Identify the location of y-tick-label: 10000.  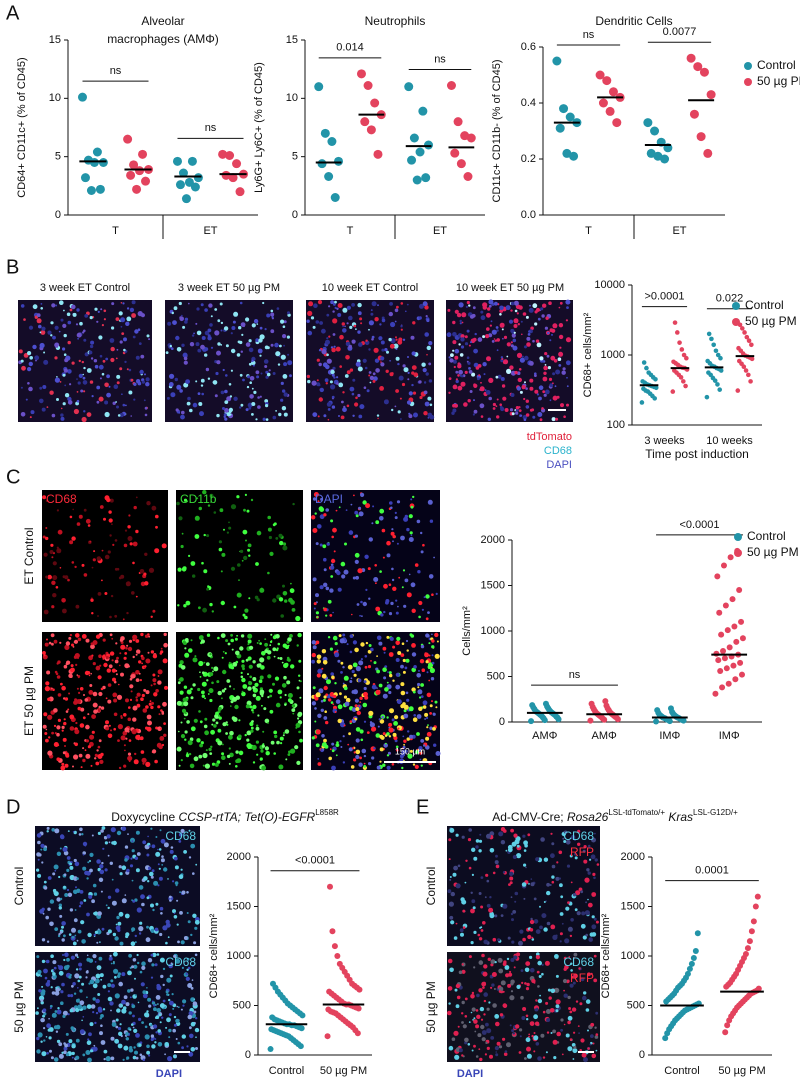
(609, 285).